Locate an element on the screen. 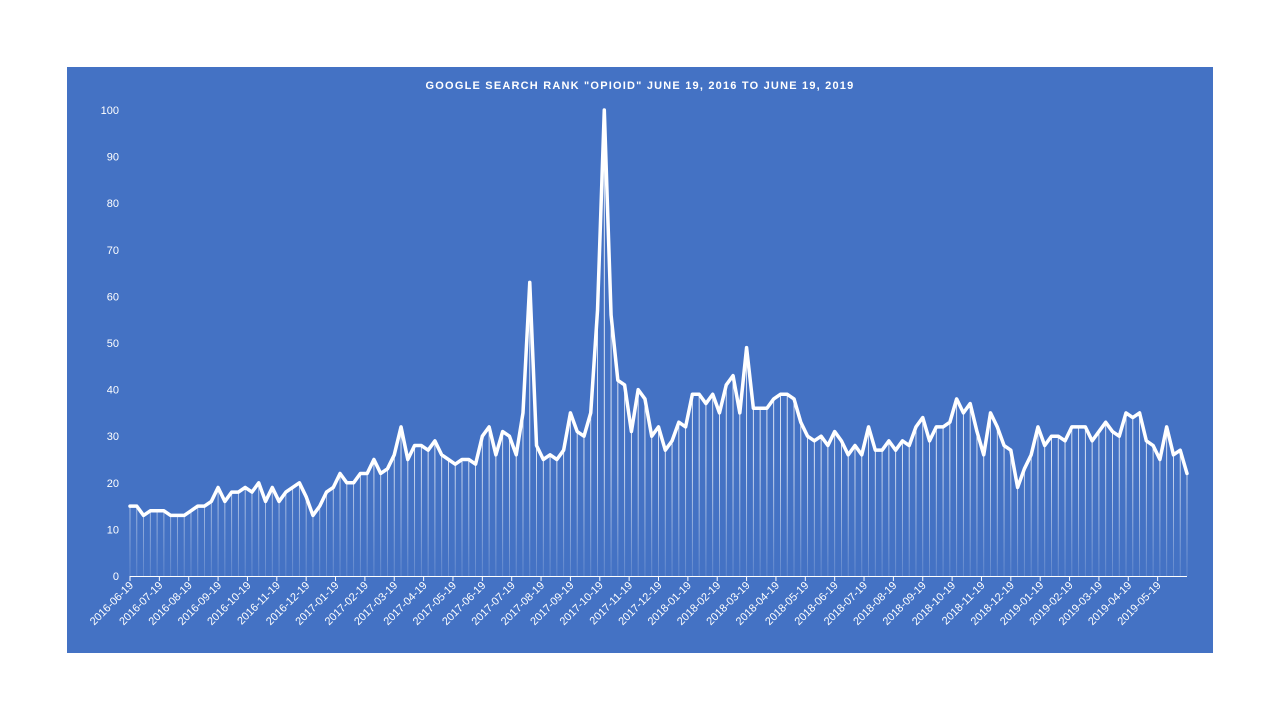 The width and height of the screenshot is (1280, 720). y-tick-label: 0 is located at coordinates (116, 577).